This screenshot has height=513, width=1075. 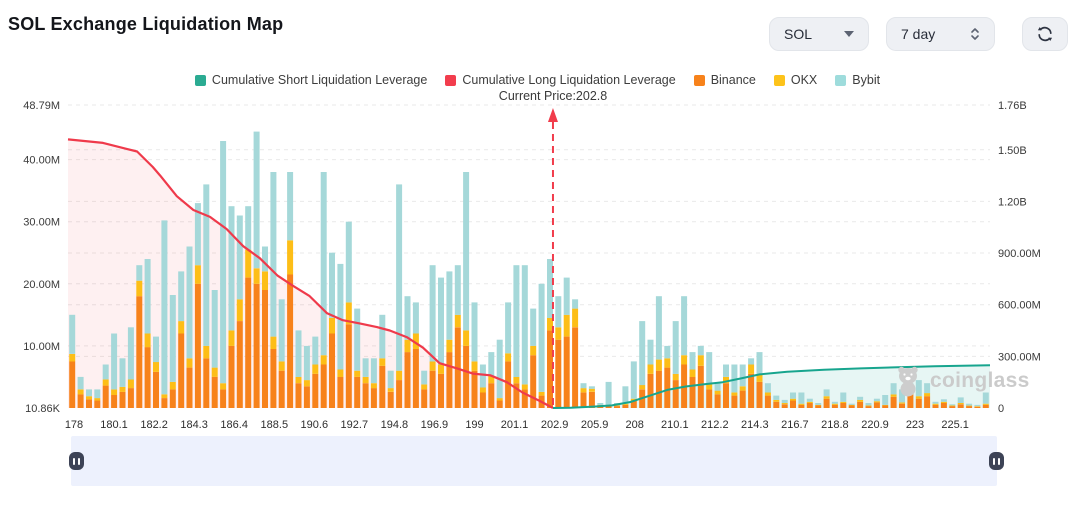 What do you see at coordinates (955, 425) in the screenshot?
I see `x-axis-tick: 225.1` at bounding box center [955, 425].